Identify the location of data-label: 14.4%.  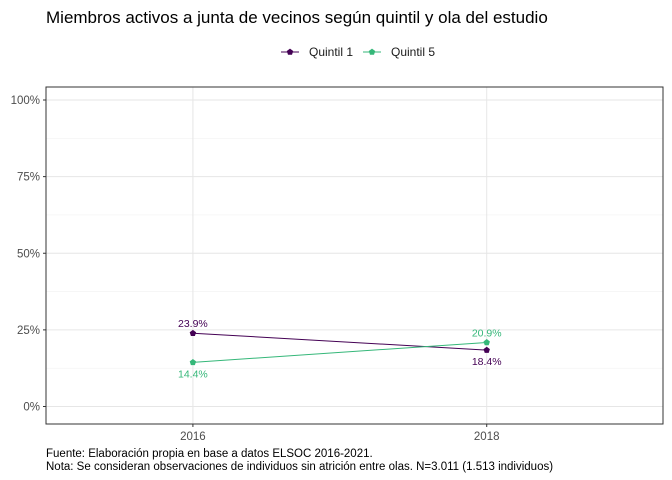
(193, 374).